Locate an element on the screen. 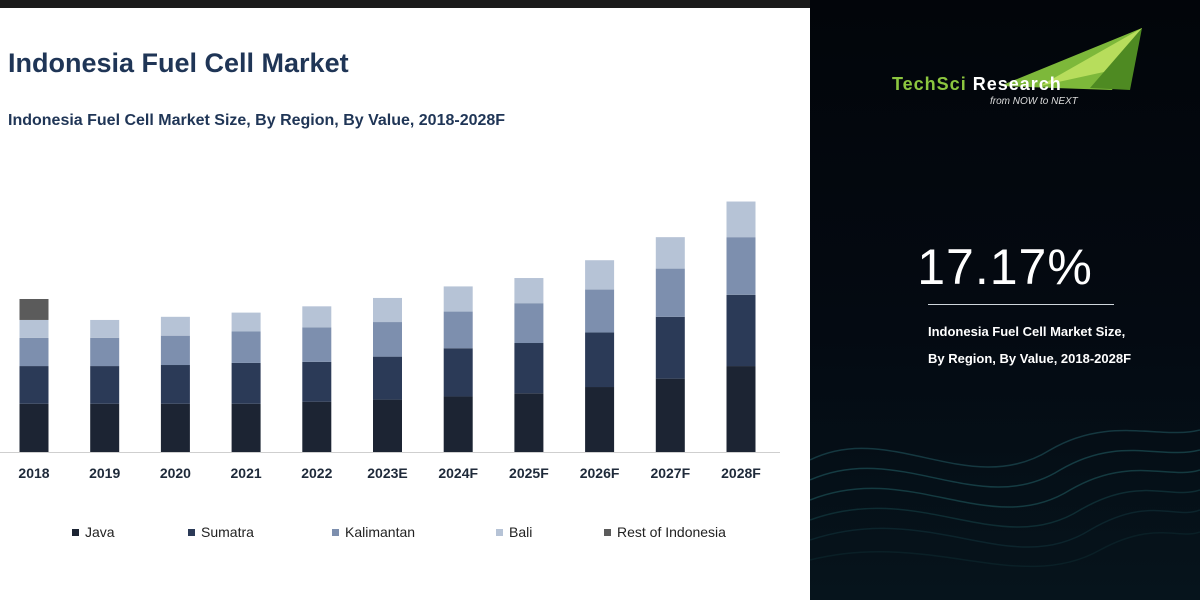  bar-sumatra-2019 is located at coordinates (105, 385).